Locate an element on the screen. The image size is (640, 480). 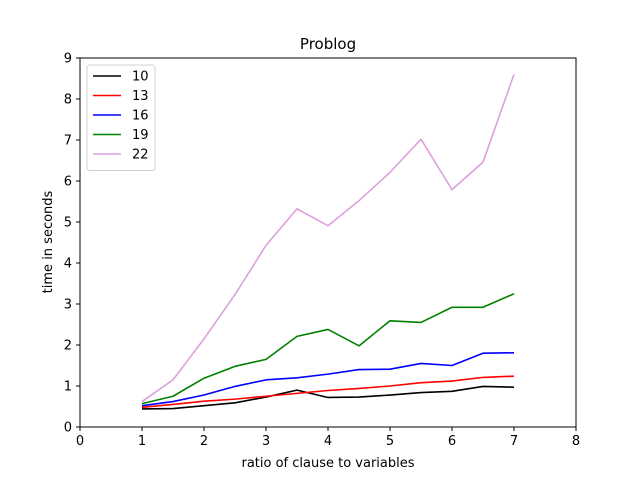
legend-box is located at coordinates (121, 117).